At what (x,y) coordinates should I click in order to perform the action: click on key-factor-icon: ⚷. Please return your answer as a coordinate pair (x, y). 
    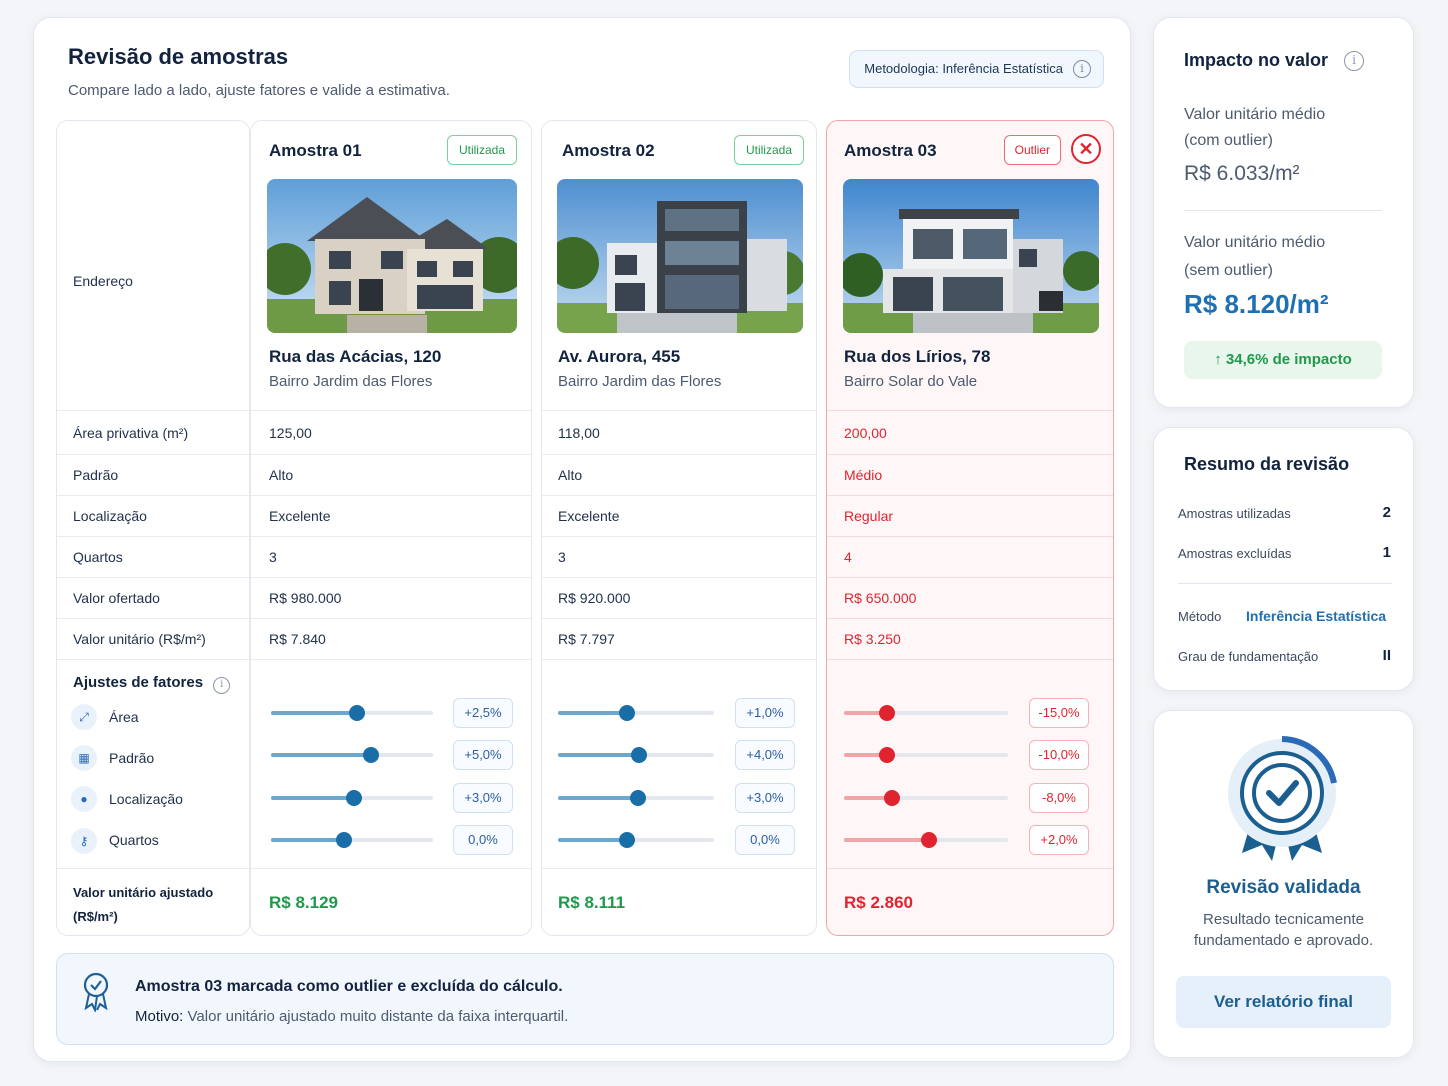
    Looking at the image, I should click on (84, 841).